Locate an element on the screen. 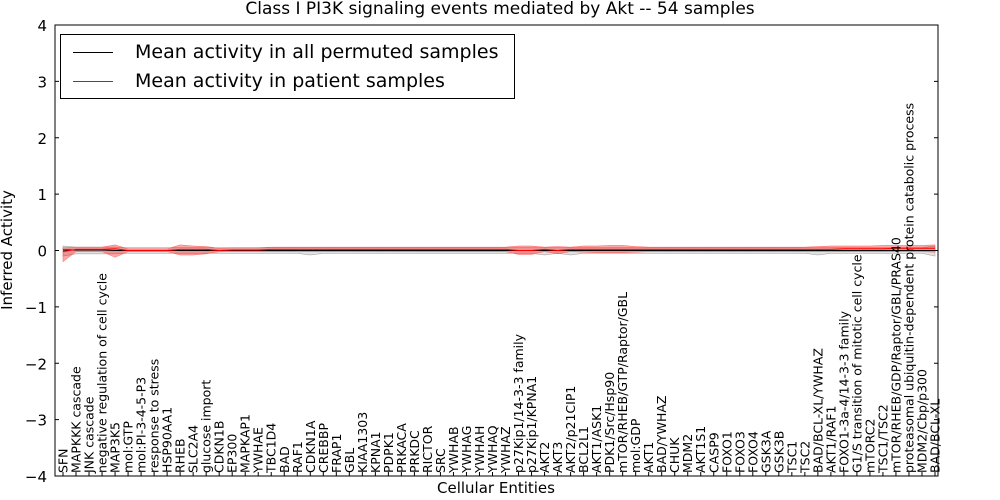  x-tick-label: HSP90AA1 is located at coordinates (167, 440).